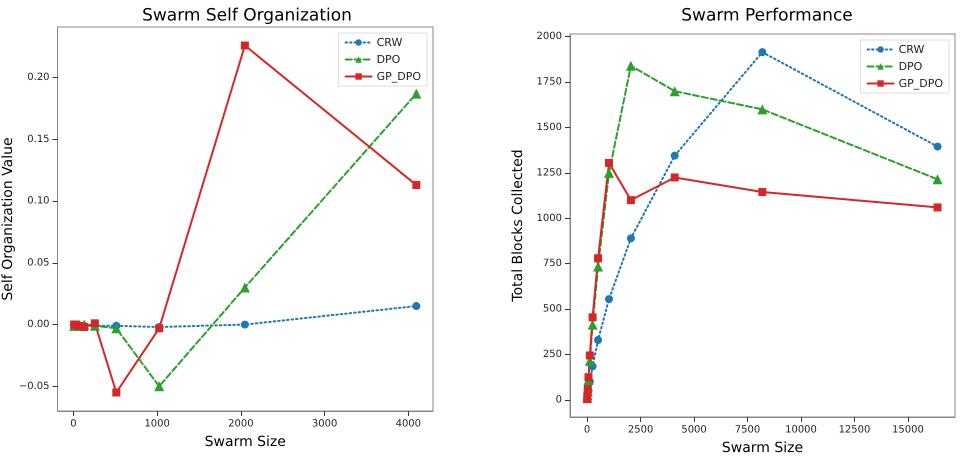  Describe the element at coordinates (518, 226) in the screenshot. I see `y-axis-title: Total Blocks Collected` at that location.